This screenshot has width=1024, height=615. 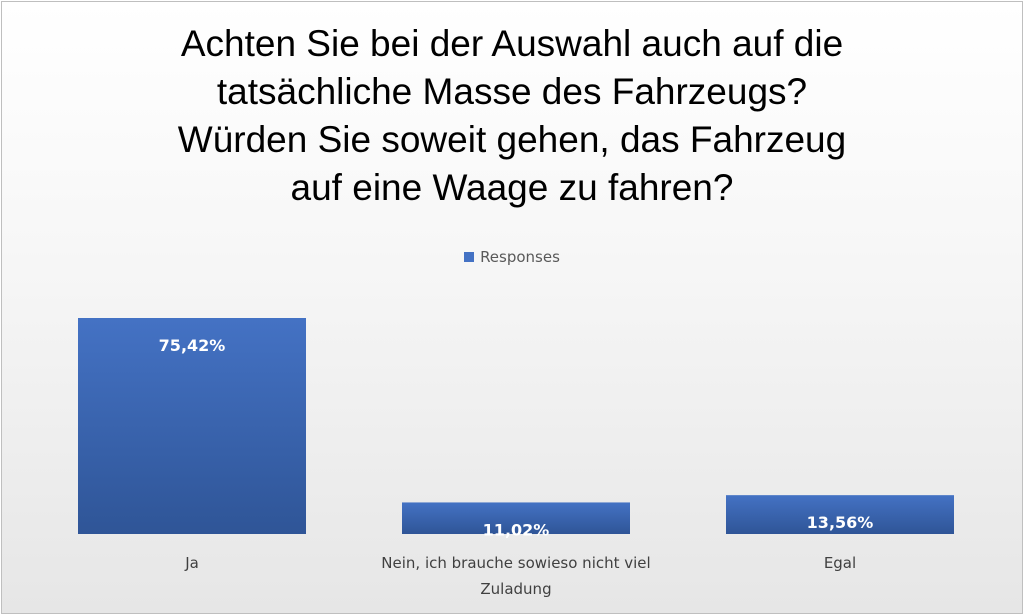 I want to click on data-label-2: 11,02%, so click(x=516, y=529).